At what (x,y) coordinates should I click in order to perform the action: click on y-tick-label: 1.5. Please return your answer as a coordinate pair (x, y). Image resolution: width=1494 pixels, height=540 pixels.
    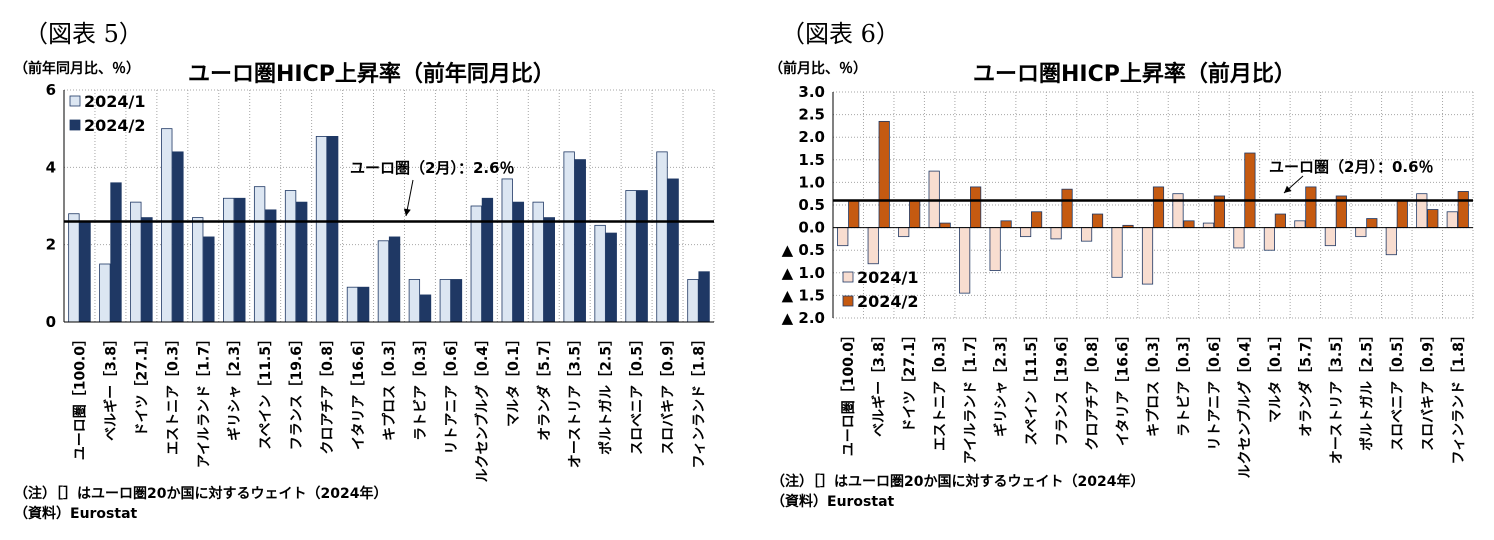
    Looking at the image, I should click on (811, 160).